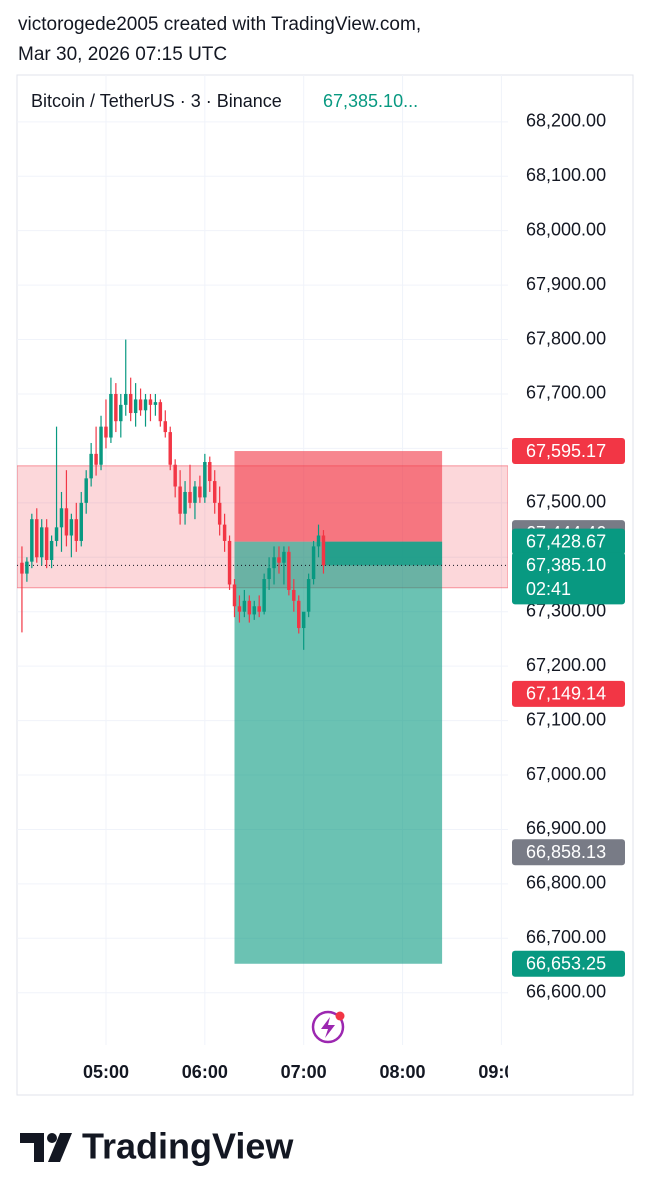  What do you see at coordinates (566, 121) in the screenshot?
I see `y-tick-label: 68,200.00` at bounding box center [566, 121].